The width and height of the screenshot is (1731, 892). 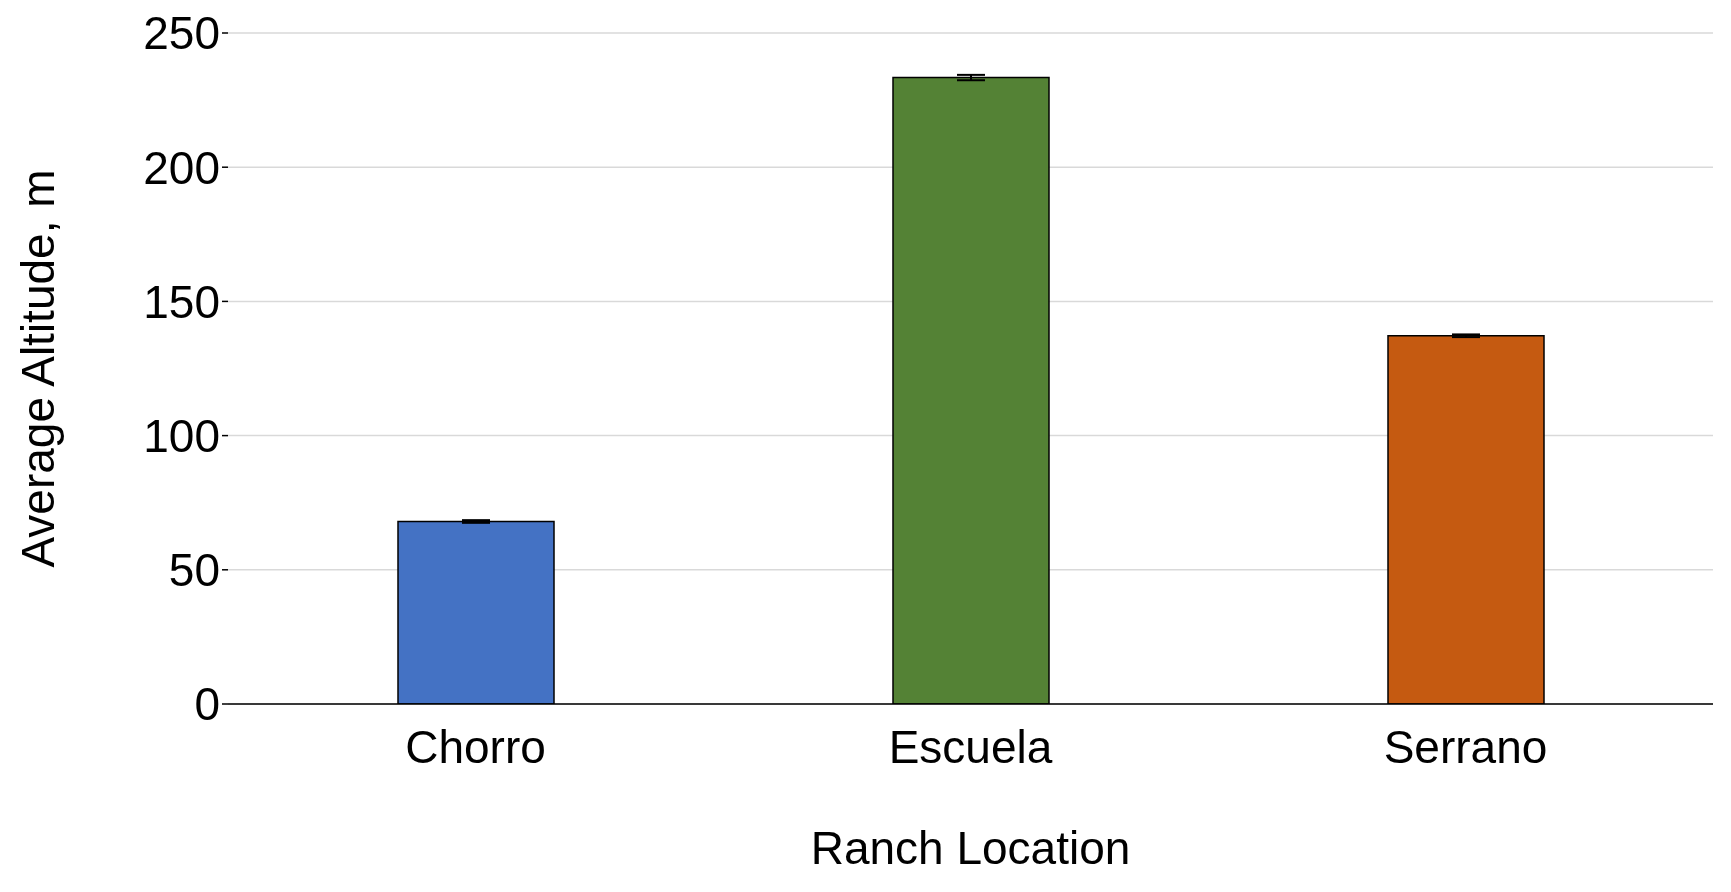 I want to click on y-tick-label: 200, so click(x=181, y=167).